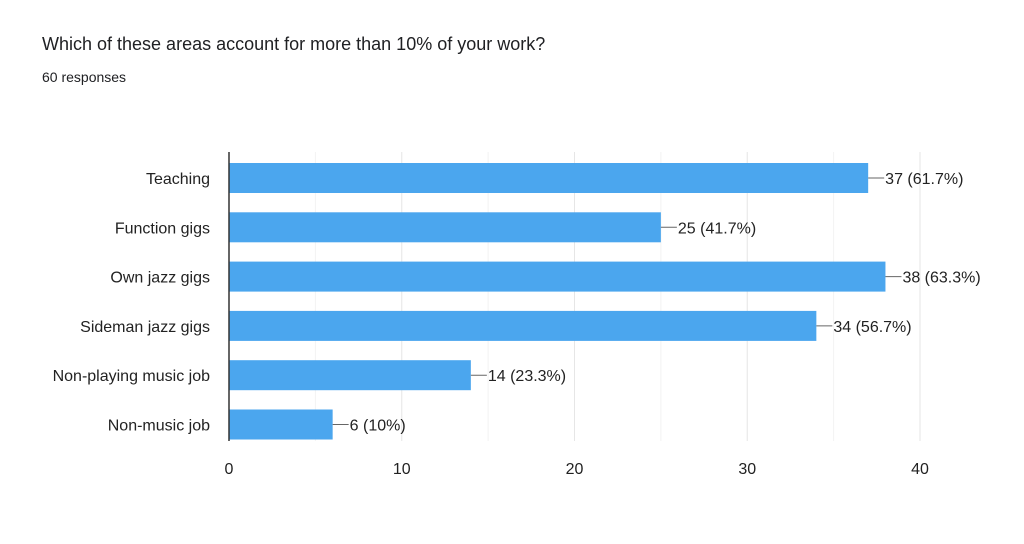 The width and height of the screenshot is (1024, 544). I want to click on x-tick-label: 30, so click(747, 469).